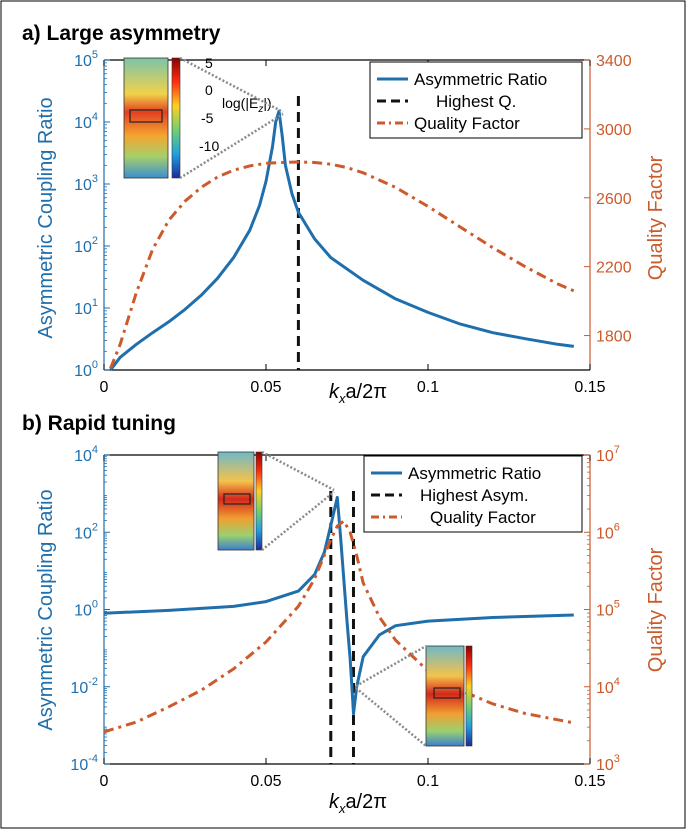 This screenshot has width=686, height=829. I want to click on panel-b-inset-2-waveguide-outline, so click(447, 693).